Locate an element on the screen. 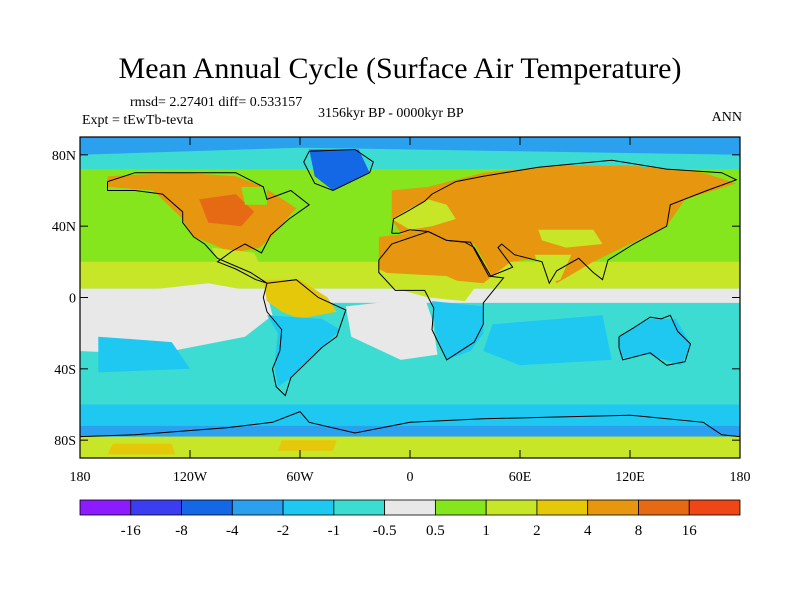  lon-tick-label: 60E is located at coordinates (520, 477).